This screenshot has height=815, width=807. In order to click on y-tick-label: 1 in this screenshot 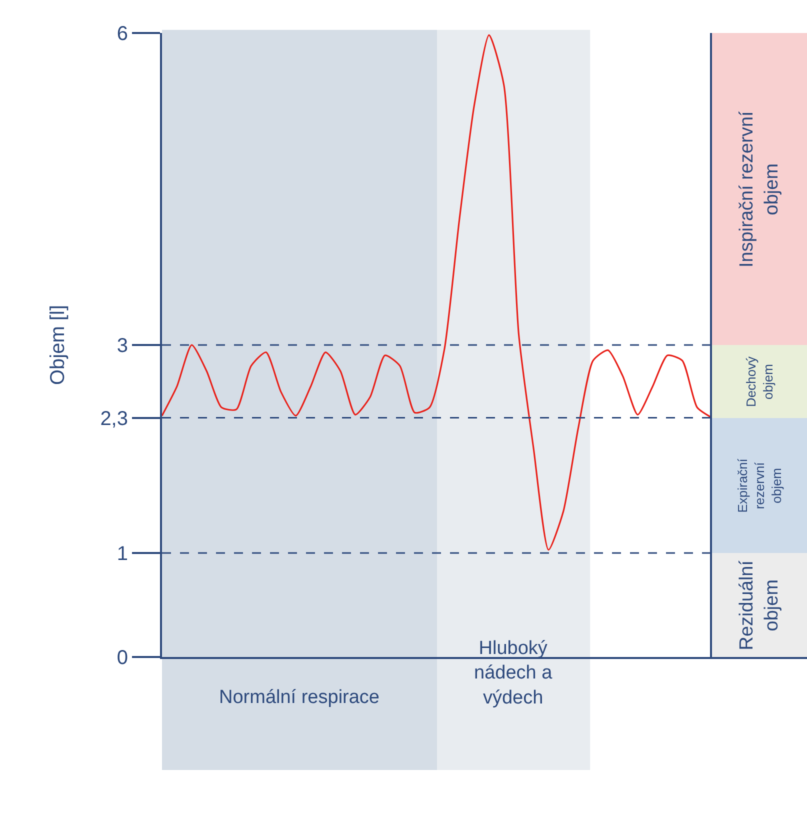, I will do `click(122, 554)`.